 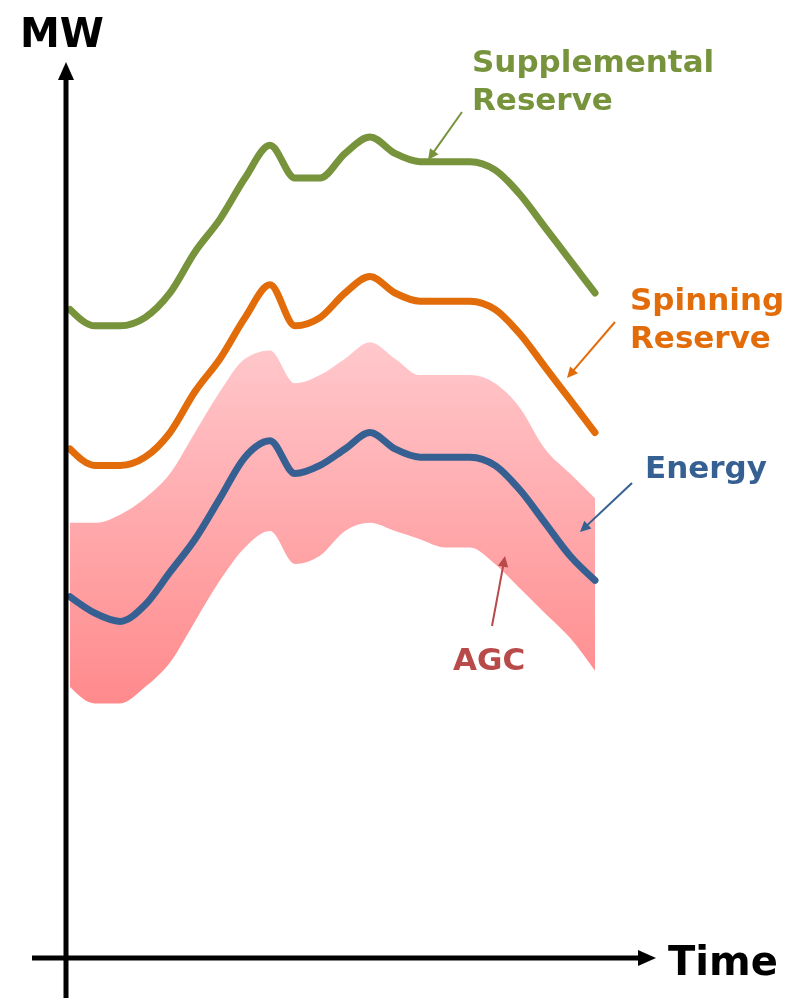 What do you see at coordinates (723, 961) in the screenshot?
I see `x-axis-title: Time` at bounding box center [723, 961].